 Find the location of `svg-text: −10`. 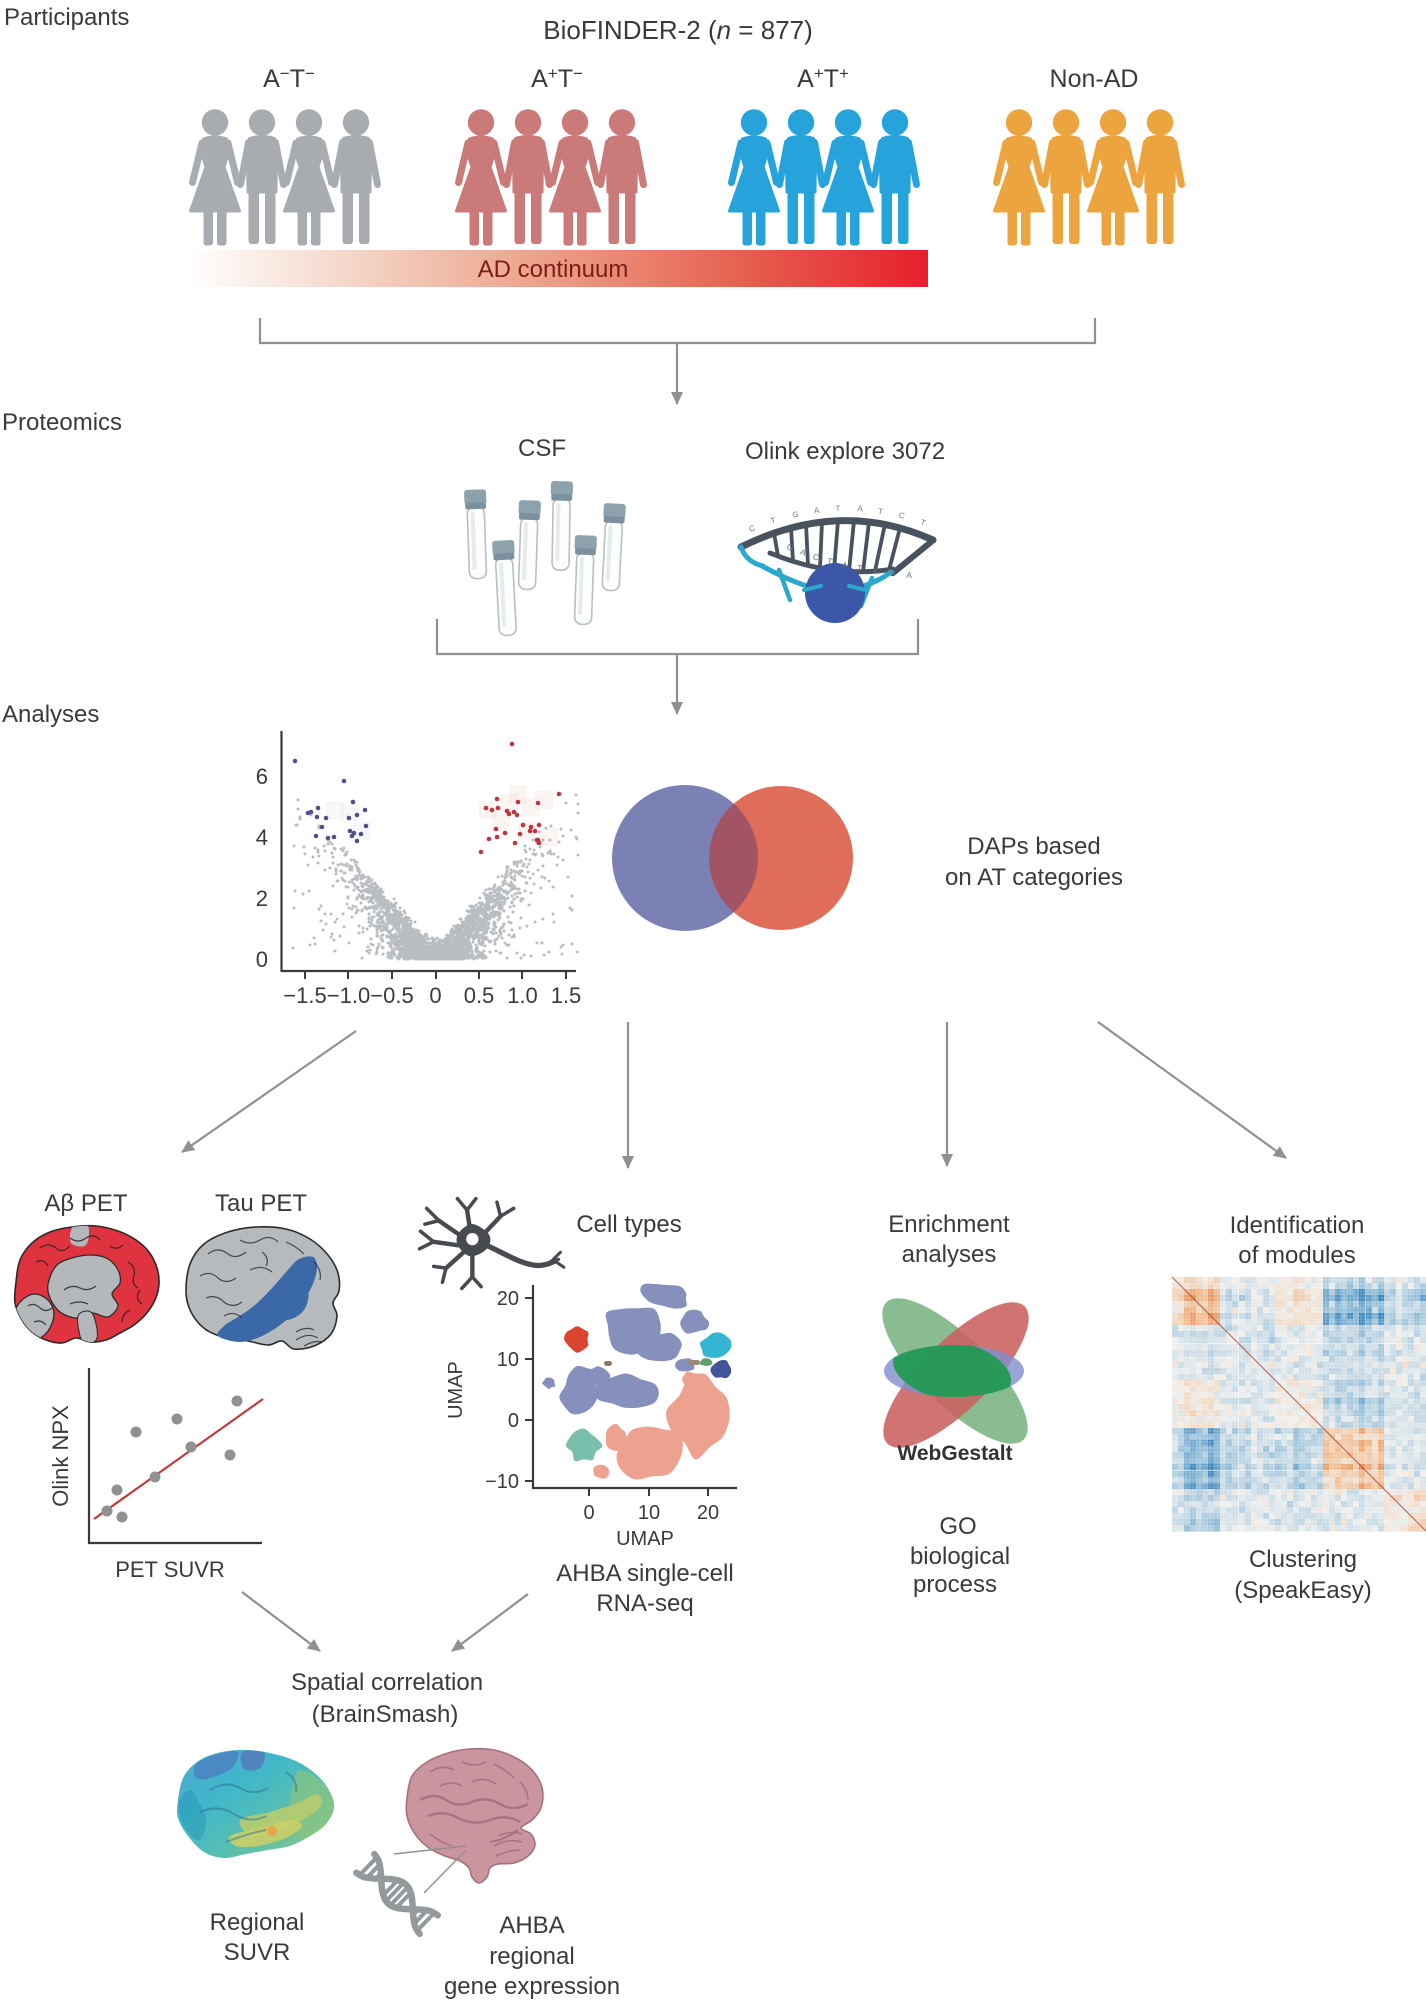

svg-text: −10 is located at coordinates (502, 1482).